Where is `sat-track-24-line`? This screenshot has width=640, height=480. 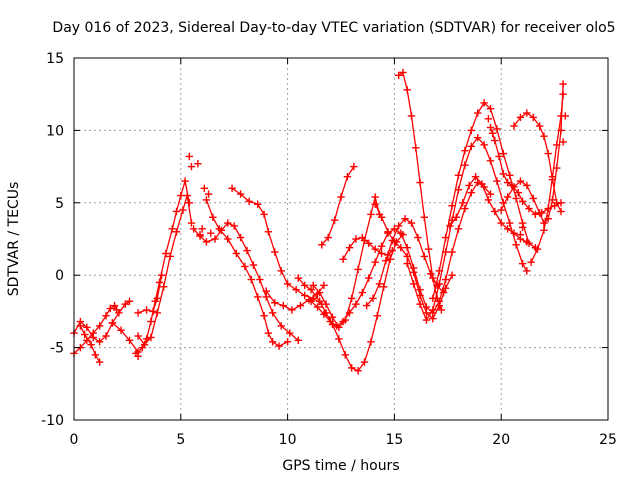 sat-track-24-line is located at coordinates (537, 162).